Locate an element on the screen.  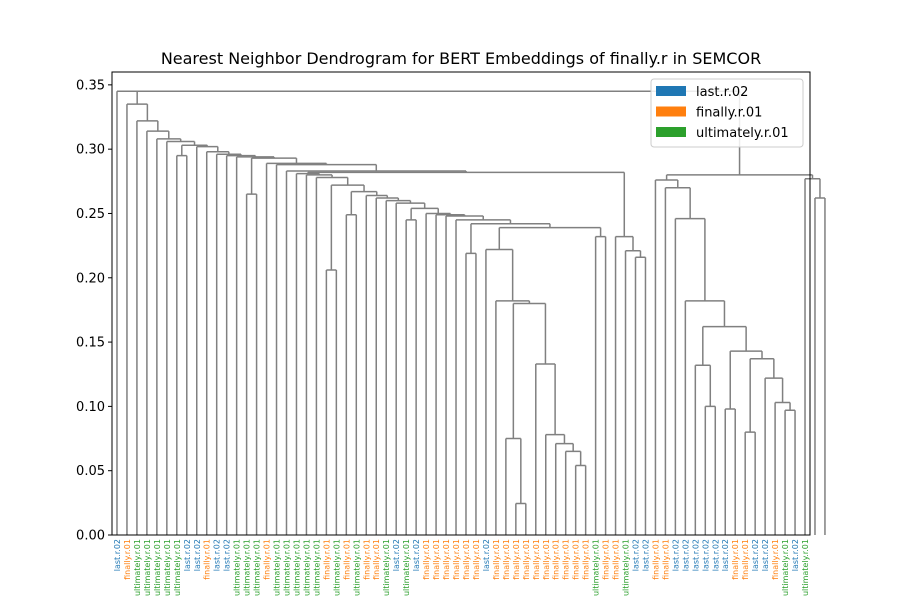
legend: last.r.02 finally.r.01 ultimately.r.01 is located at coordinates (727, 113).